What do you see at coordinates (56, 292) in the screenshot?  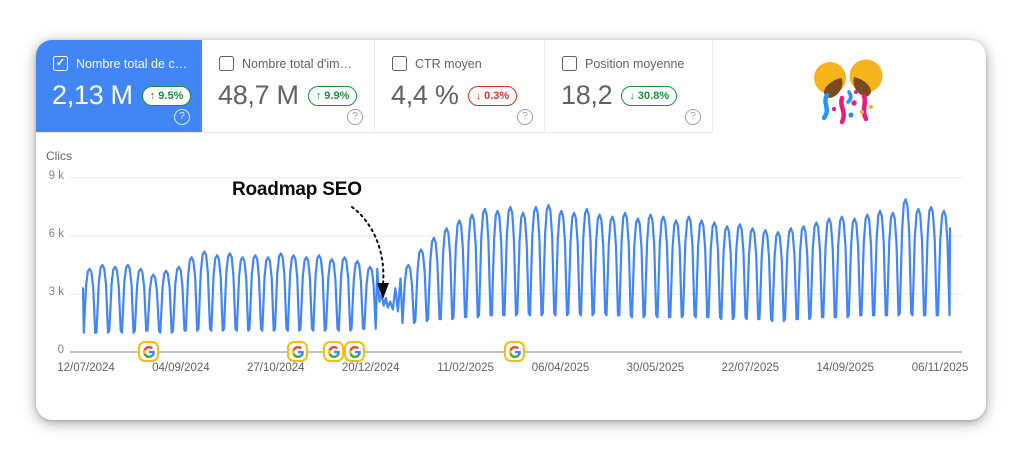 I see `y-axis-tick-label: 3 k` at bounding box center [56, 292].